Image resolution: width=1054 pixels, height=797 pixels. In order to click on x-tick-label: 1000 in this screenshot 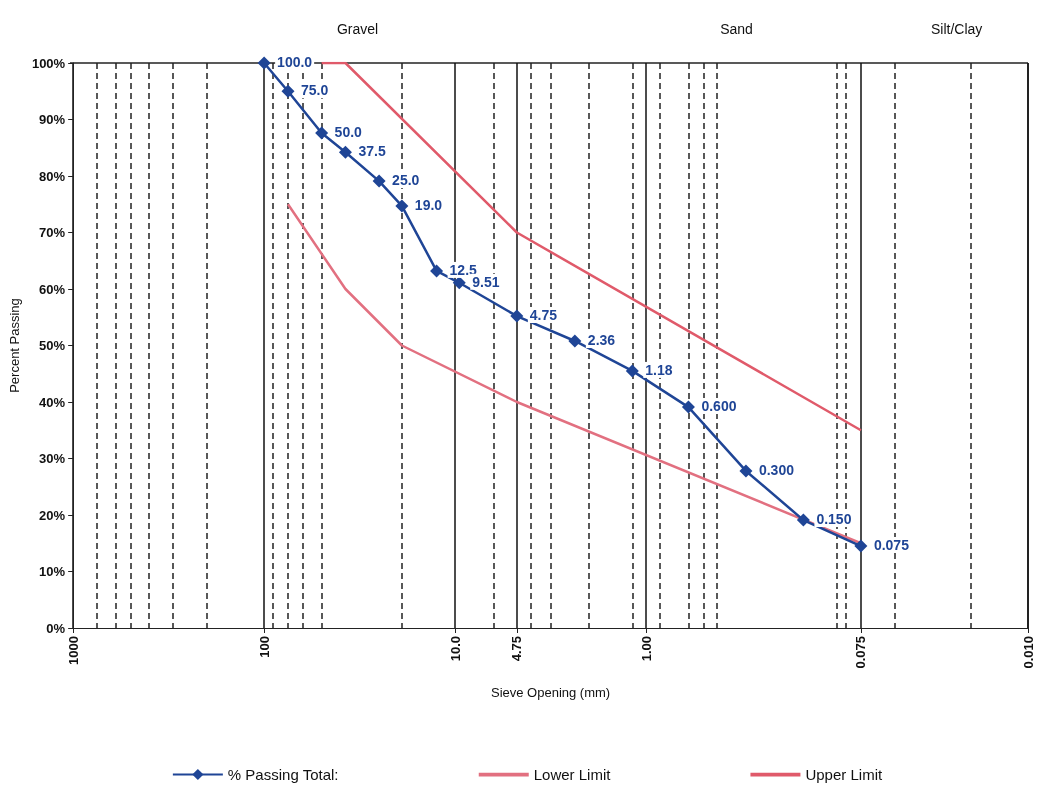, I will do `click(73, 650)`.